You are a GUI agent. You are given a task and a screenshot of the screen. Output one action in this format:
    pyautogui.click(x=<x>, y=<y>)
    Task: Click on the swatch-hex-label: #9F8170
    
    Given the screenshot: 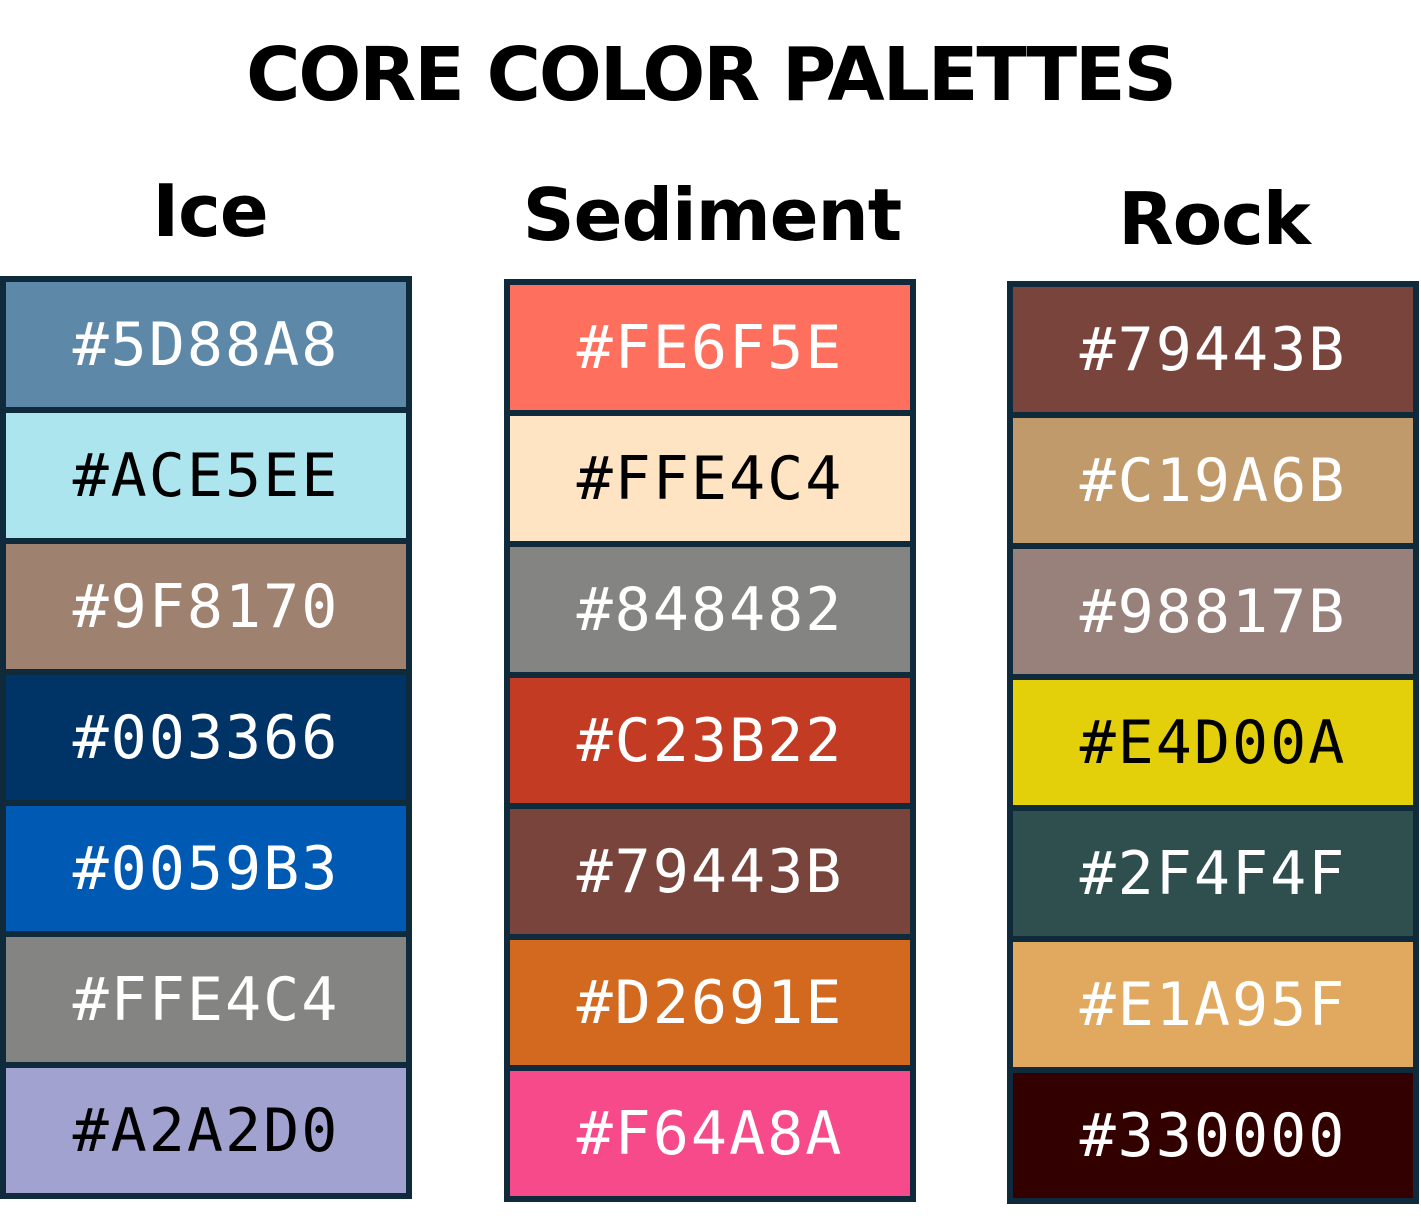 What is the action you would take?
    pyautogui.click(x=206, y=606)
    